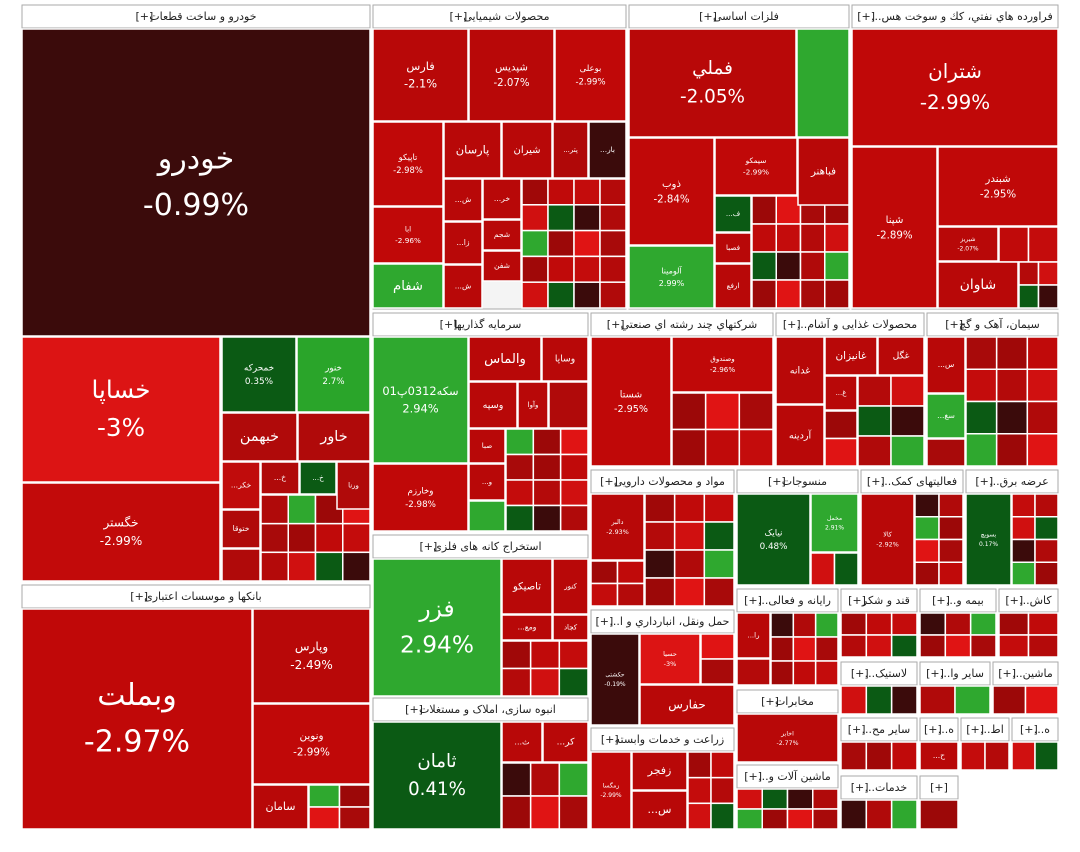  What do you see at coordinates (565, 359) in the screenshot?
I see `tile-label: وساپا` at bounding box center [565, 359].